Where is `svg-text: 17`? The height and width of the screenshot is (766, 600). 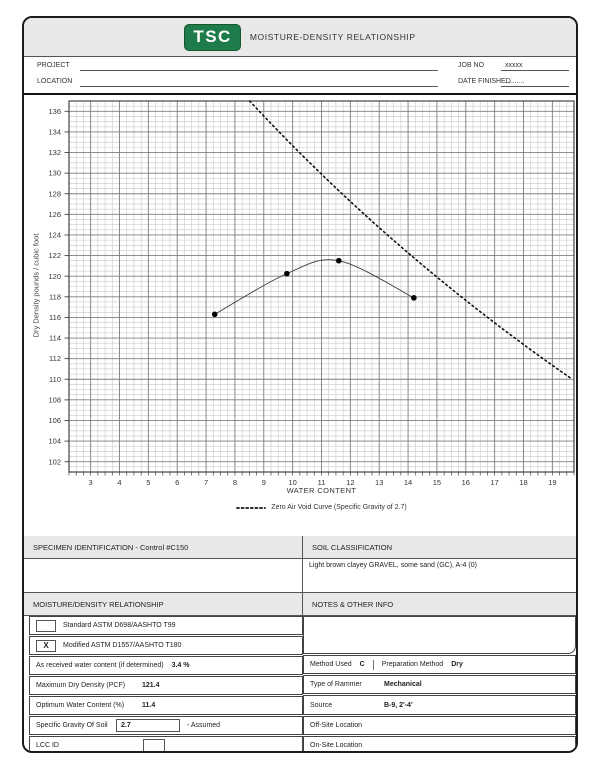
svg-text: 17 is located at coordinates (494, 482).